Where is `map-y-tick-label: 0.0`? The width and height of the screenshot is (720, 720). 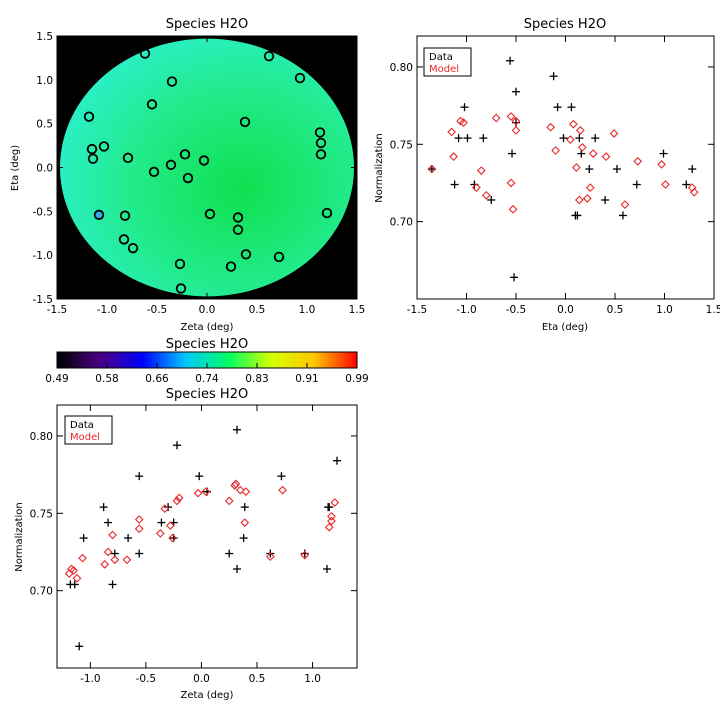
map-y-tick-label: 0.0 is located at coordinates (44, 169).